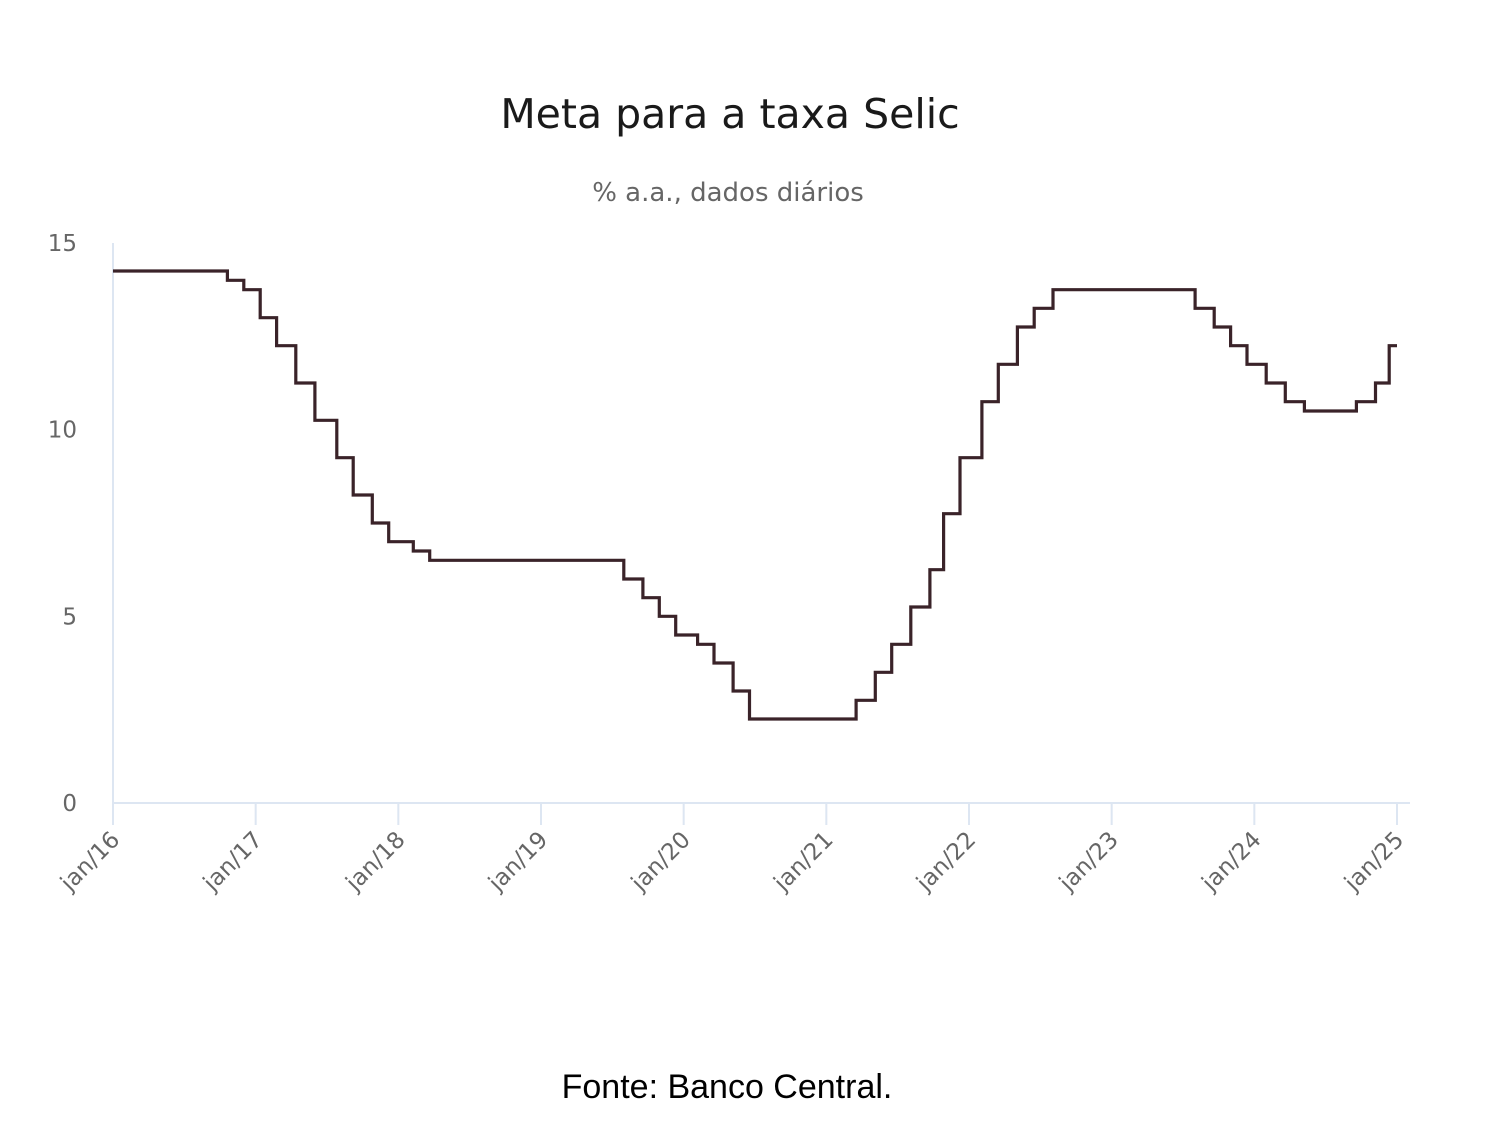 Image resolution: width=1506 pixels, height=1142 pixels. Describe the element at coordinates (518, 862) in the screenshot. I see `x-tick-label: jan/19` at that location.